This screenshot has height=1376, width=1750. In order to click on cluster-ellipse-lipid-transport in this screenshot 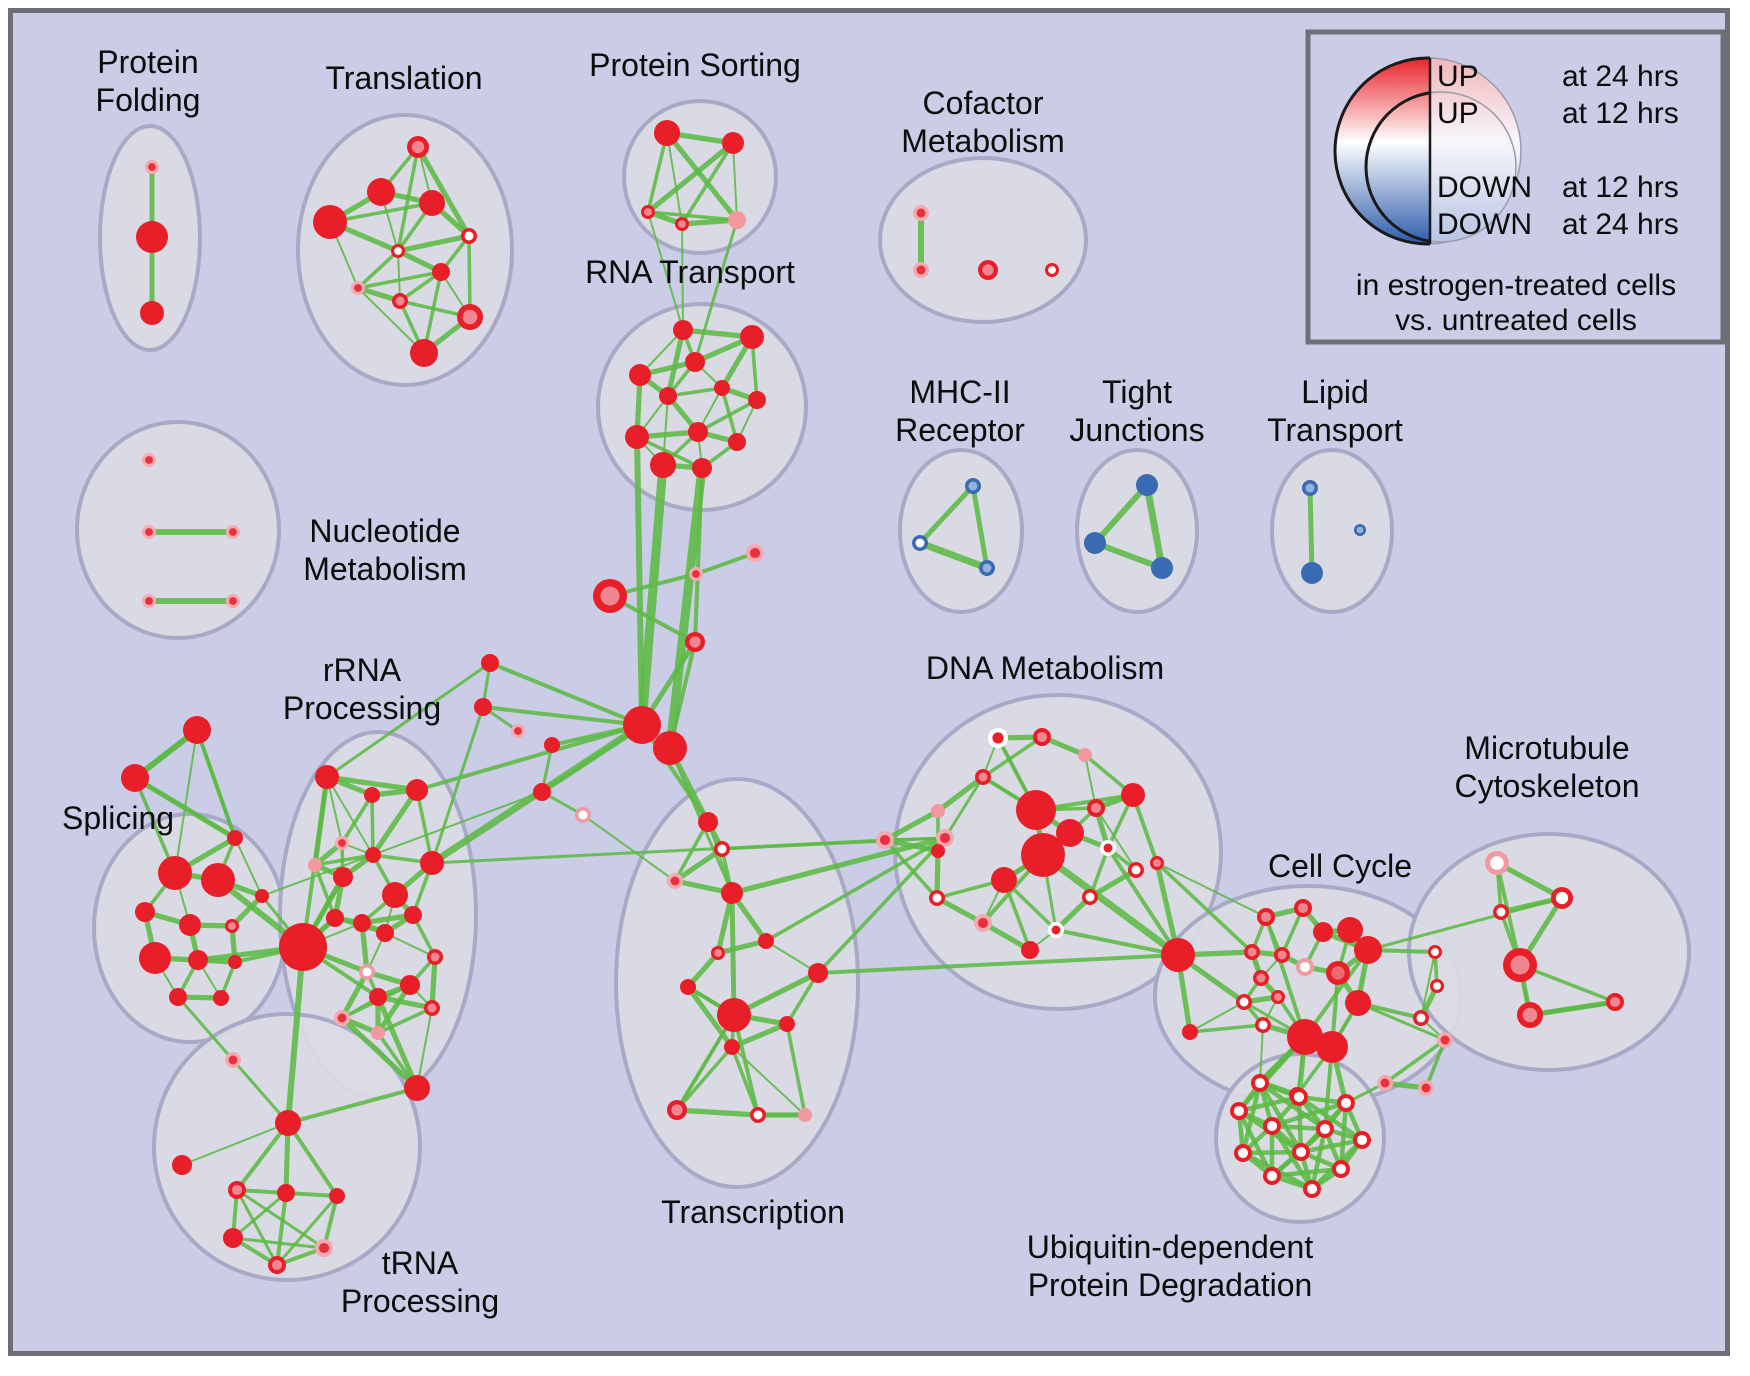, I will do `click(1332, 531)`.